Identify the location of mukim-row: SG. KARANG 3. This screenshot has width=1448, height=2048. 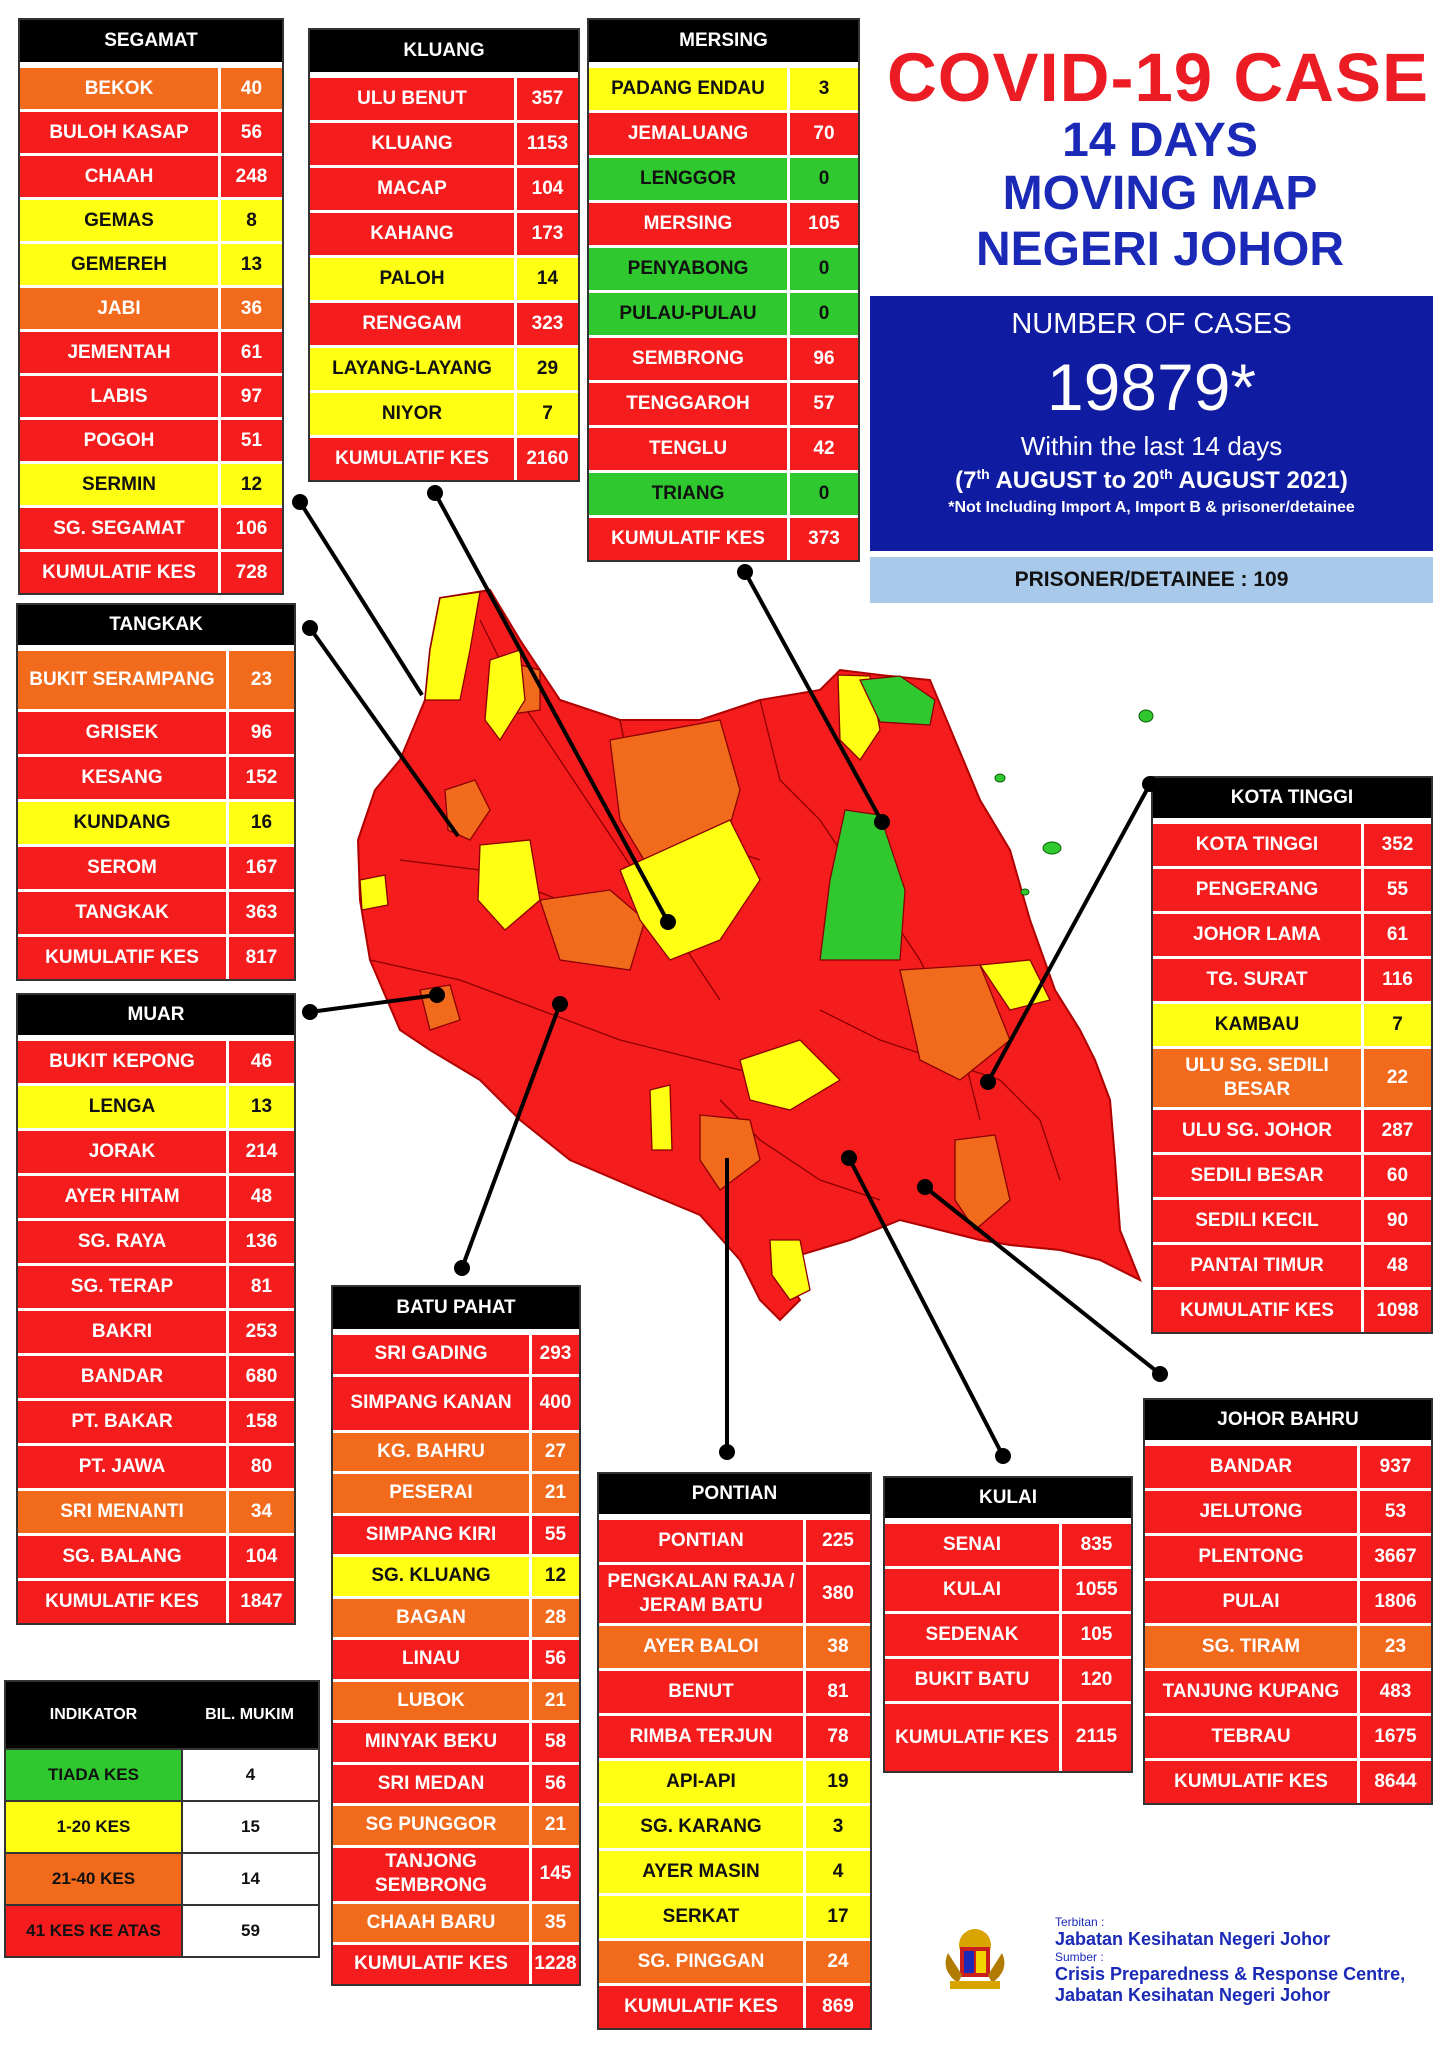
(734, 1825).